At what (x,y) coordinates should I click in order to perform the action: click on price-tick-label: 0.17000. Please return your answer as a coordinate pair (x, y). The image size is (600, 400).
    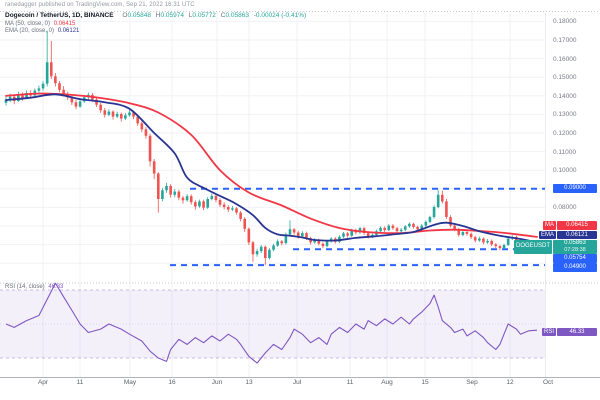
    Looking at the image, I should click on (565, 40).